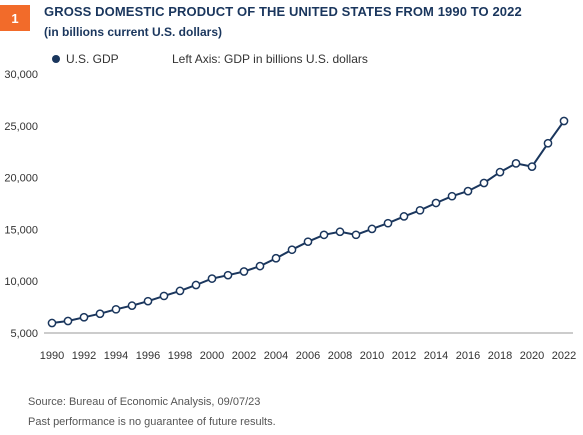  What do you see at coordinates (84, 356) in the screenshot?
I see `x-tick-label: 1992` at bounding box center [84, 356].